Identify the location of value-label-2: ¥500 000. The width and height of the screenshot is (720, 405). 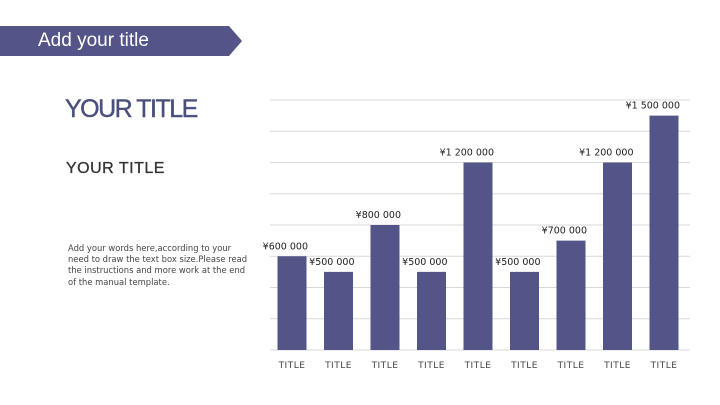
(331, 262).